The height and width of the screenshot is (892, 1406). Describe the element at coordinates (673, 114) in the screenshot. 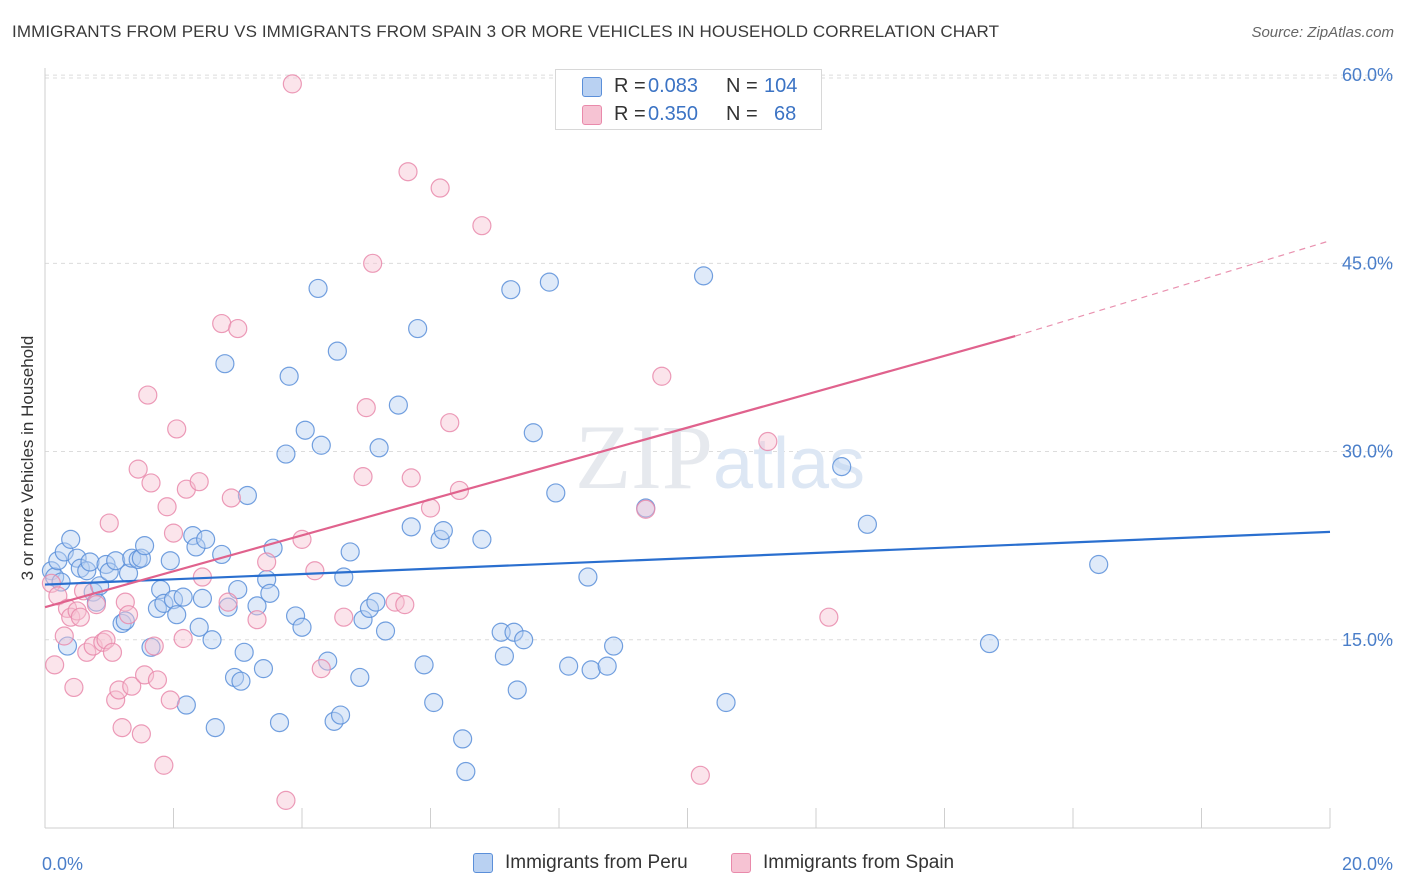

I see `spain-r-value: 0.350` at that location.